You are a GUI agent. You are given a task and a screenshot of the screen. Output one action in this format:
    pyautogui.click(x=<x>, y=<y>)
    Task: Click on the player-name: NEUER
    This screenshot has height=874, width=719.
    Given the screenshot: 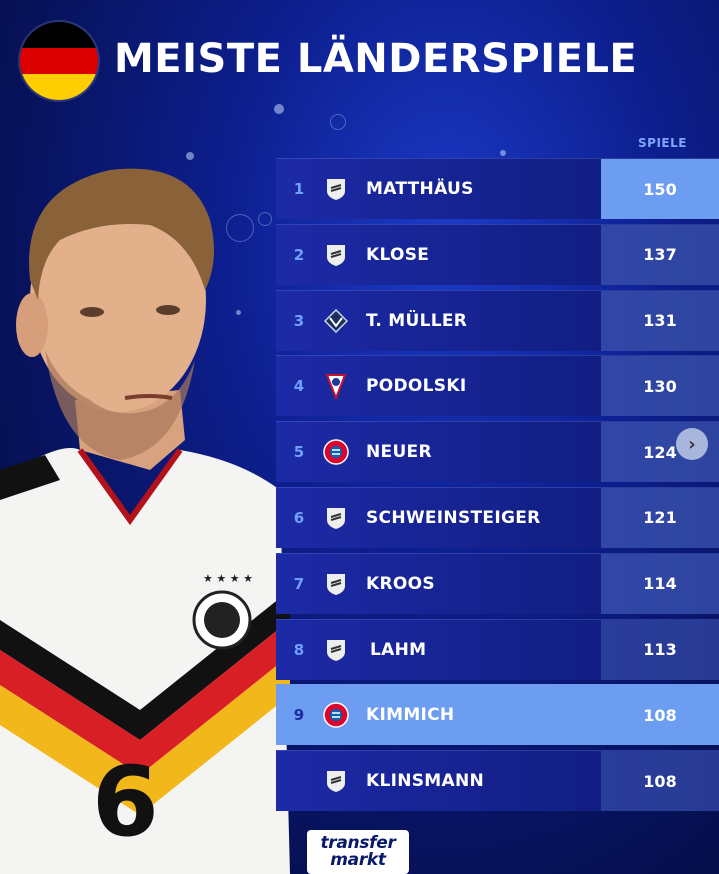 What is the action you would take?
    pyautogui.click(x=399, y=452)
    